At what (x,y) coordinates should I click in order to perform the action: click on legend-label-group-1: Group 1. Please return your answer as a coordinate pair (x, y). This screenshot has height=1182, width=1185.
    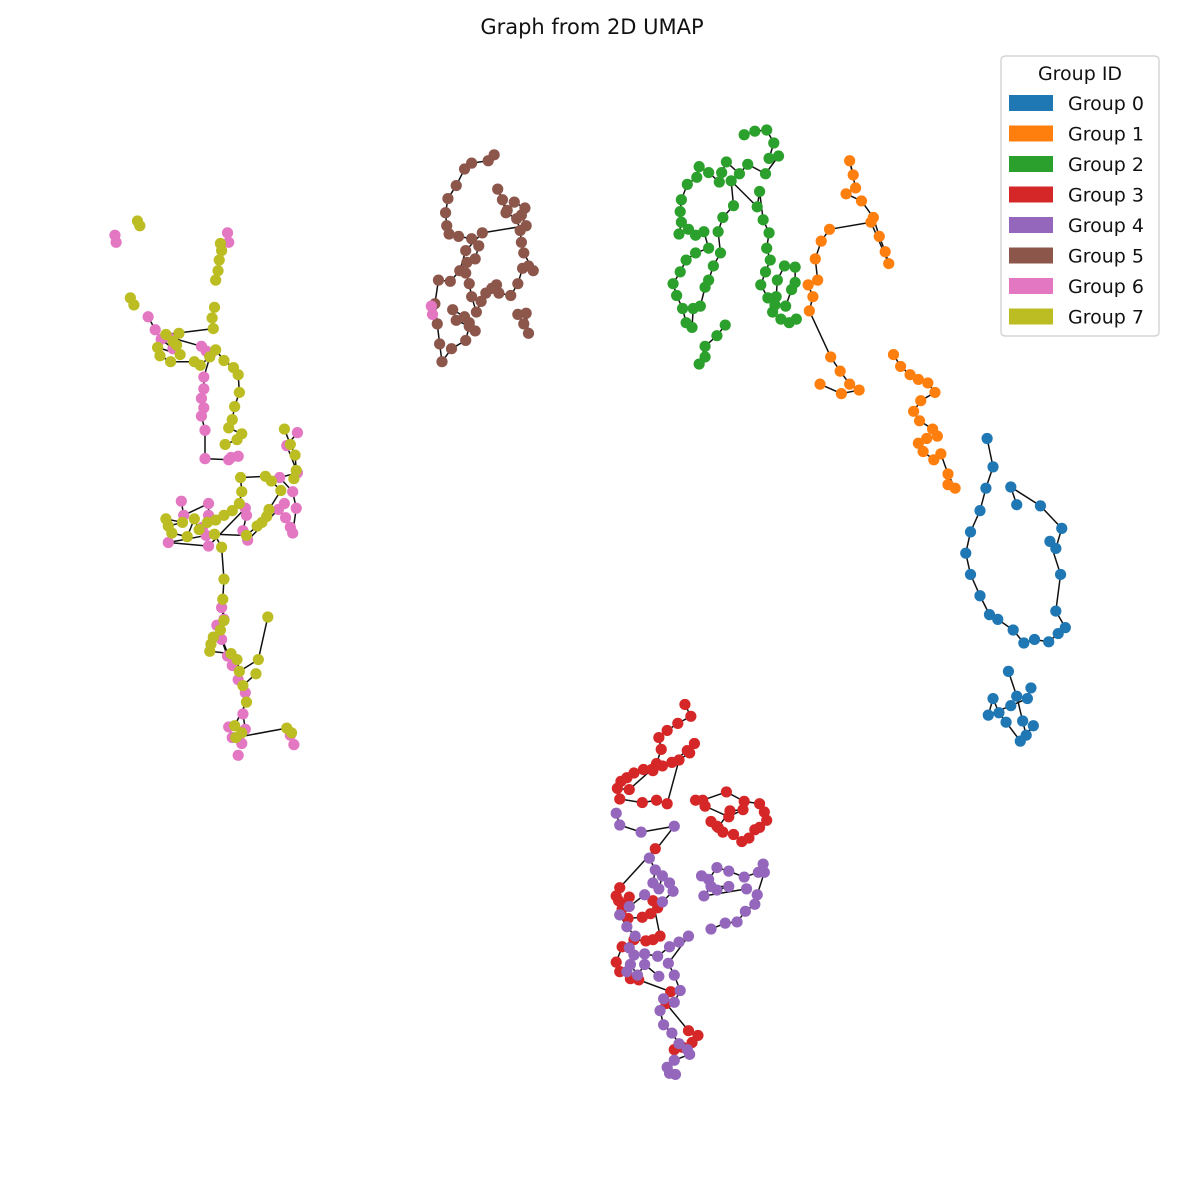
    Looking at the image, I should click on (1106, 135).